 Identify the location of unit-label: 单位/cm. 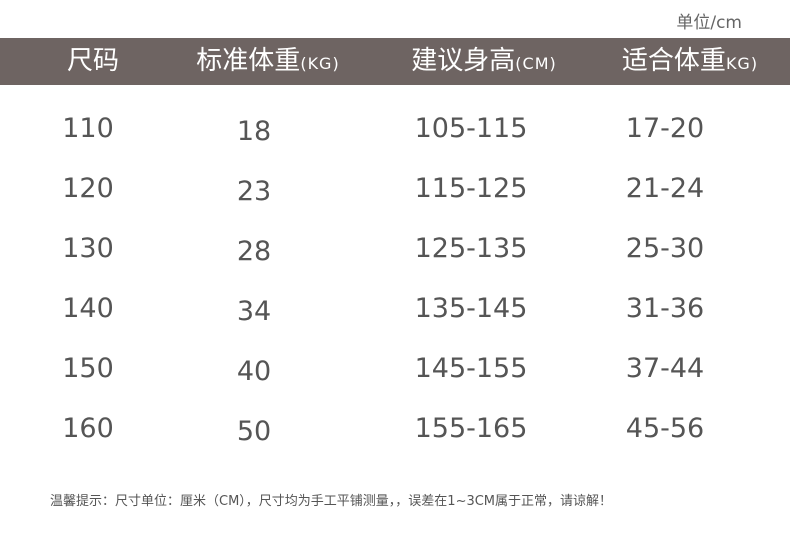
(709, 23).